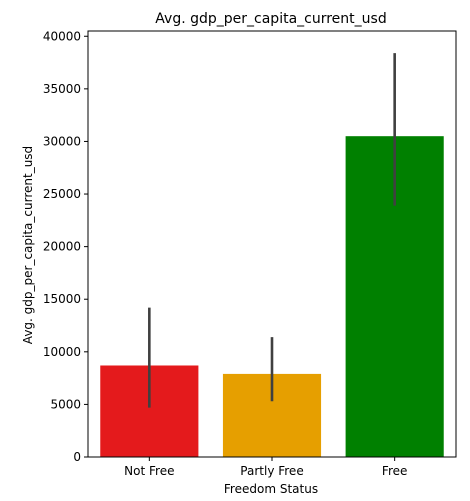 This screenshot has height=501, width=470. What do you see at coordinates (62, 247) in the screenshot?
I see `y-tick-label: 20000` at bounding box center [62, 247].